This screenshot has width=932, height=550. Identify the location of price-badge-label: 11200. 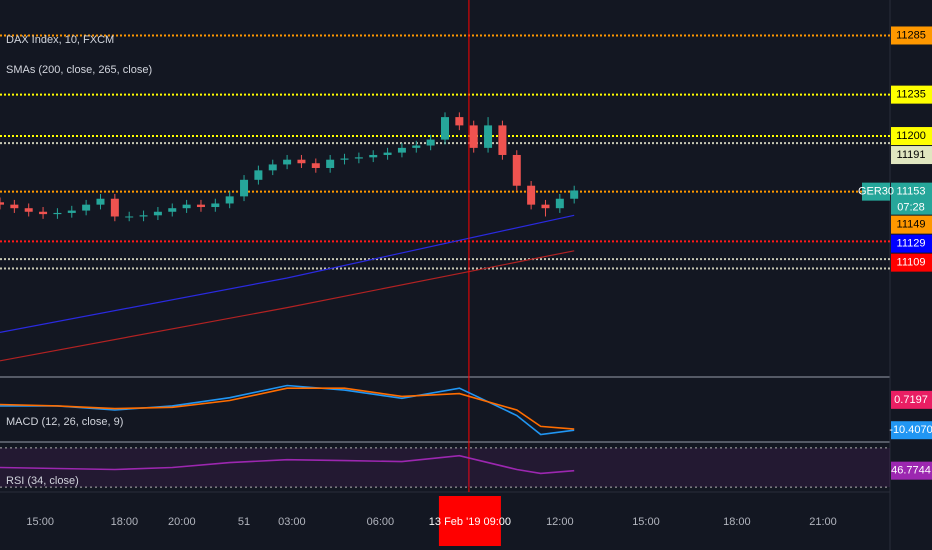
(911, 136).